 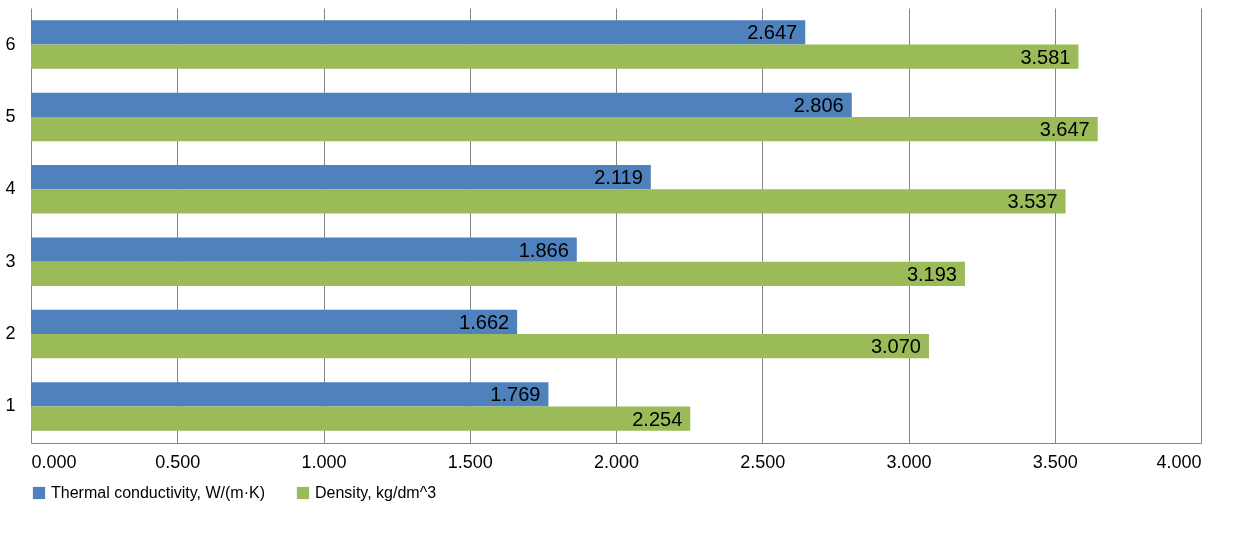 I want to click on y-tick-label: 4, so click(x=10, y=188).